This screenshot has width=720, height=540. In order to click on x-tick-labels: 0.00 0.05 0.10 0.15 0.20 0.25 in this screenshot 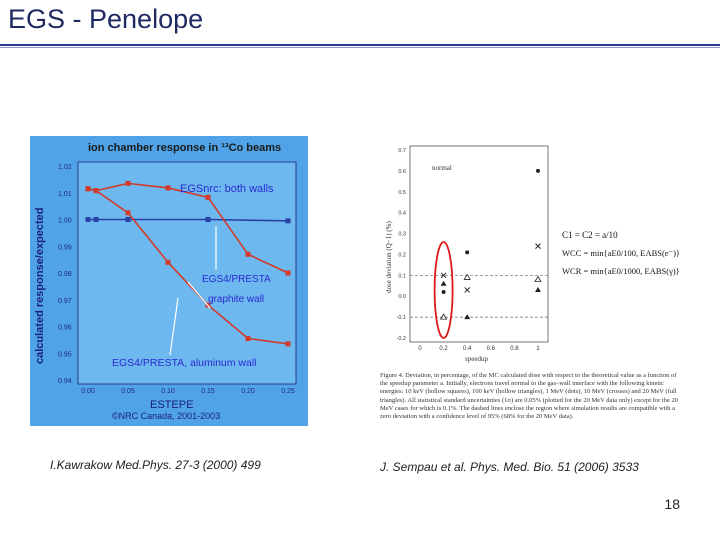, I will do `click(188, 391)`.